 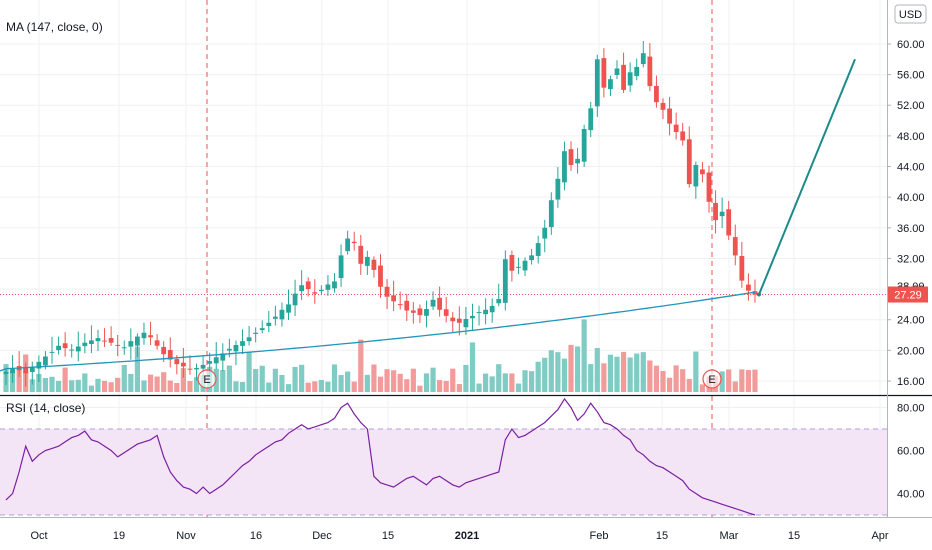 What do you see at coordinates (45, 408) in the screenshot?
I see `rsi-legend: RSI (14, close)` at bounding box center [45, 408].